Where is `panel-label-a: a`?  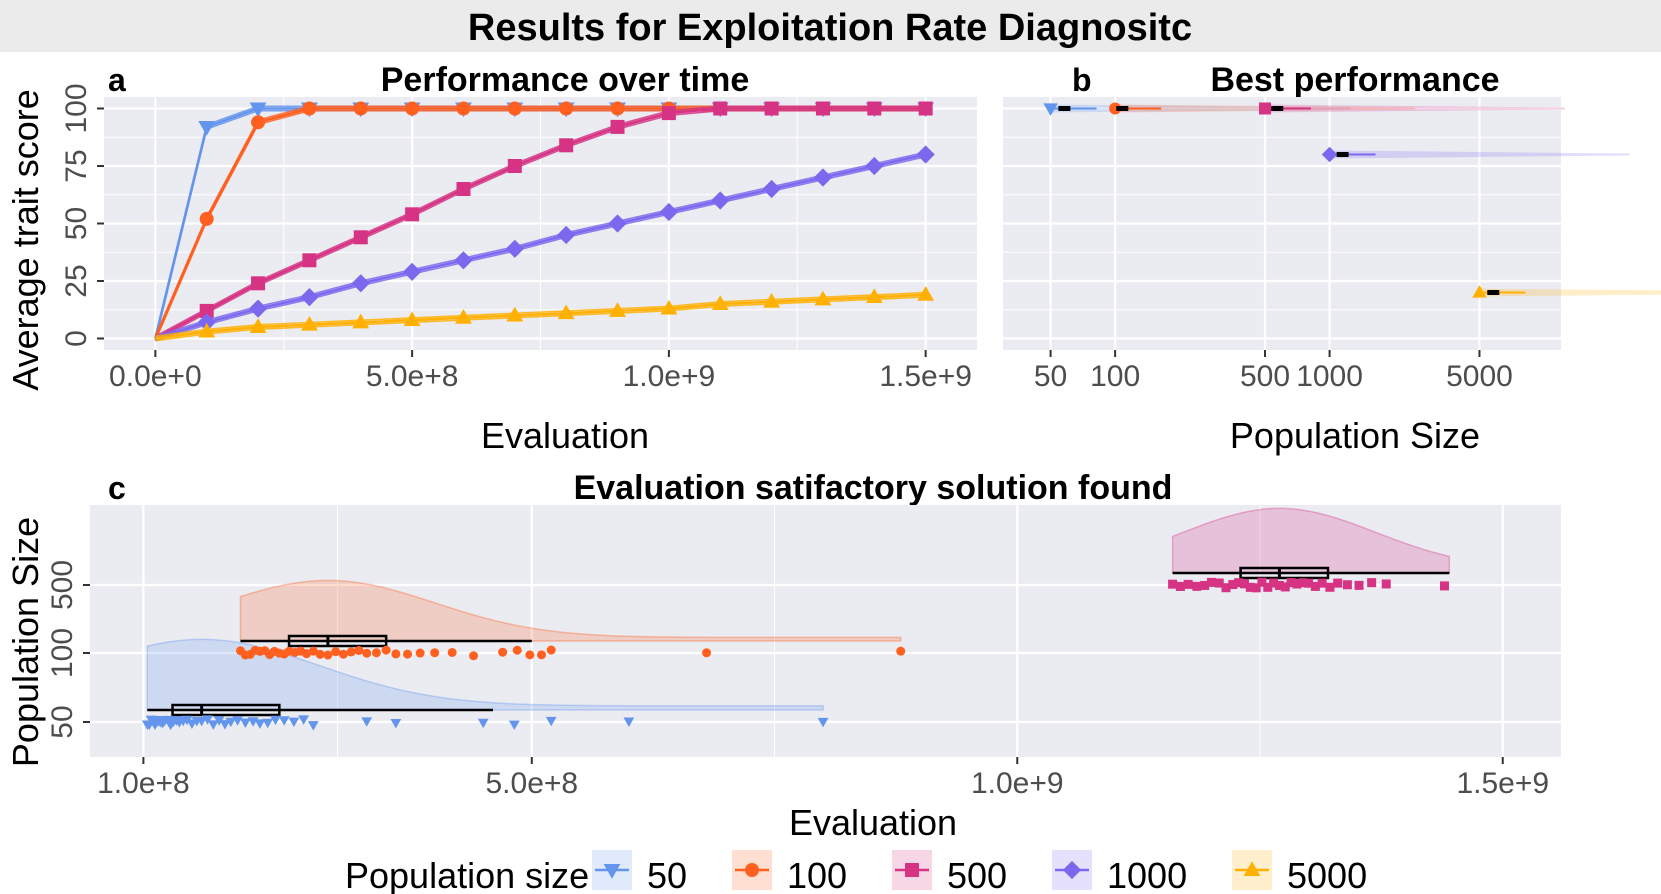
panel-label-a: a is located at coordinates (117, 80).